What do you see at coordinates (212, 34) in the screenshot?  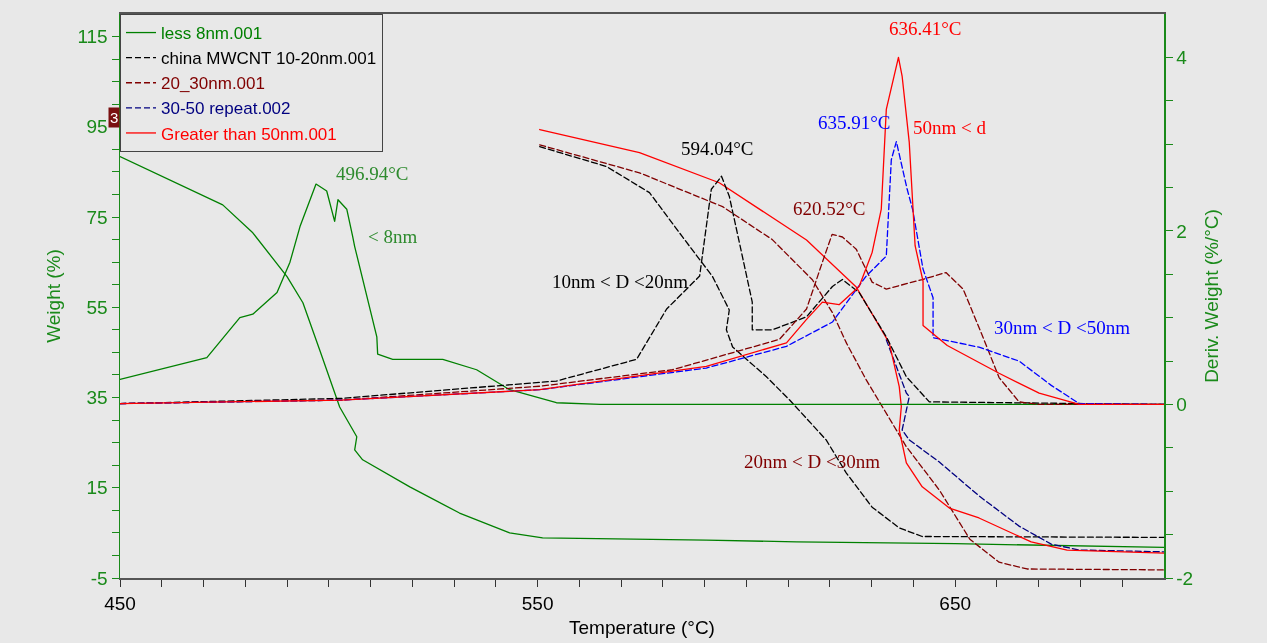 I see `legend-label: less 8nm.001` at bounding box center [212, 34].